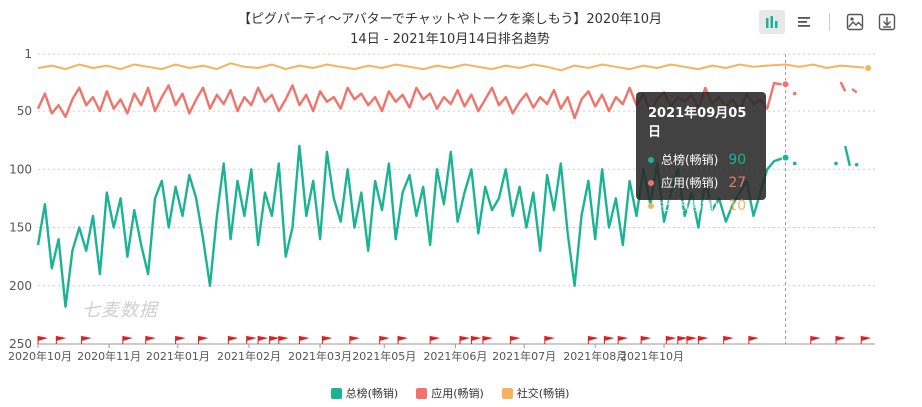 The image size is (922, 407). I want to click on legend-label: 总榜(畅销), so click(372, 393).